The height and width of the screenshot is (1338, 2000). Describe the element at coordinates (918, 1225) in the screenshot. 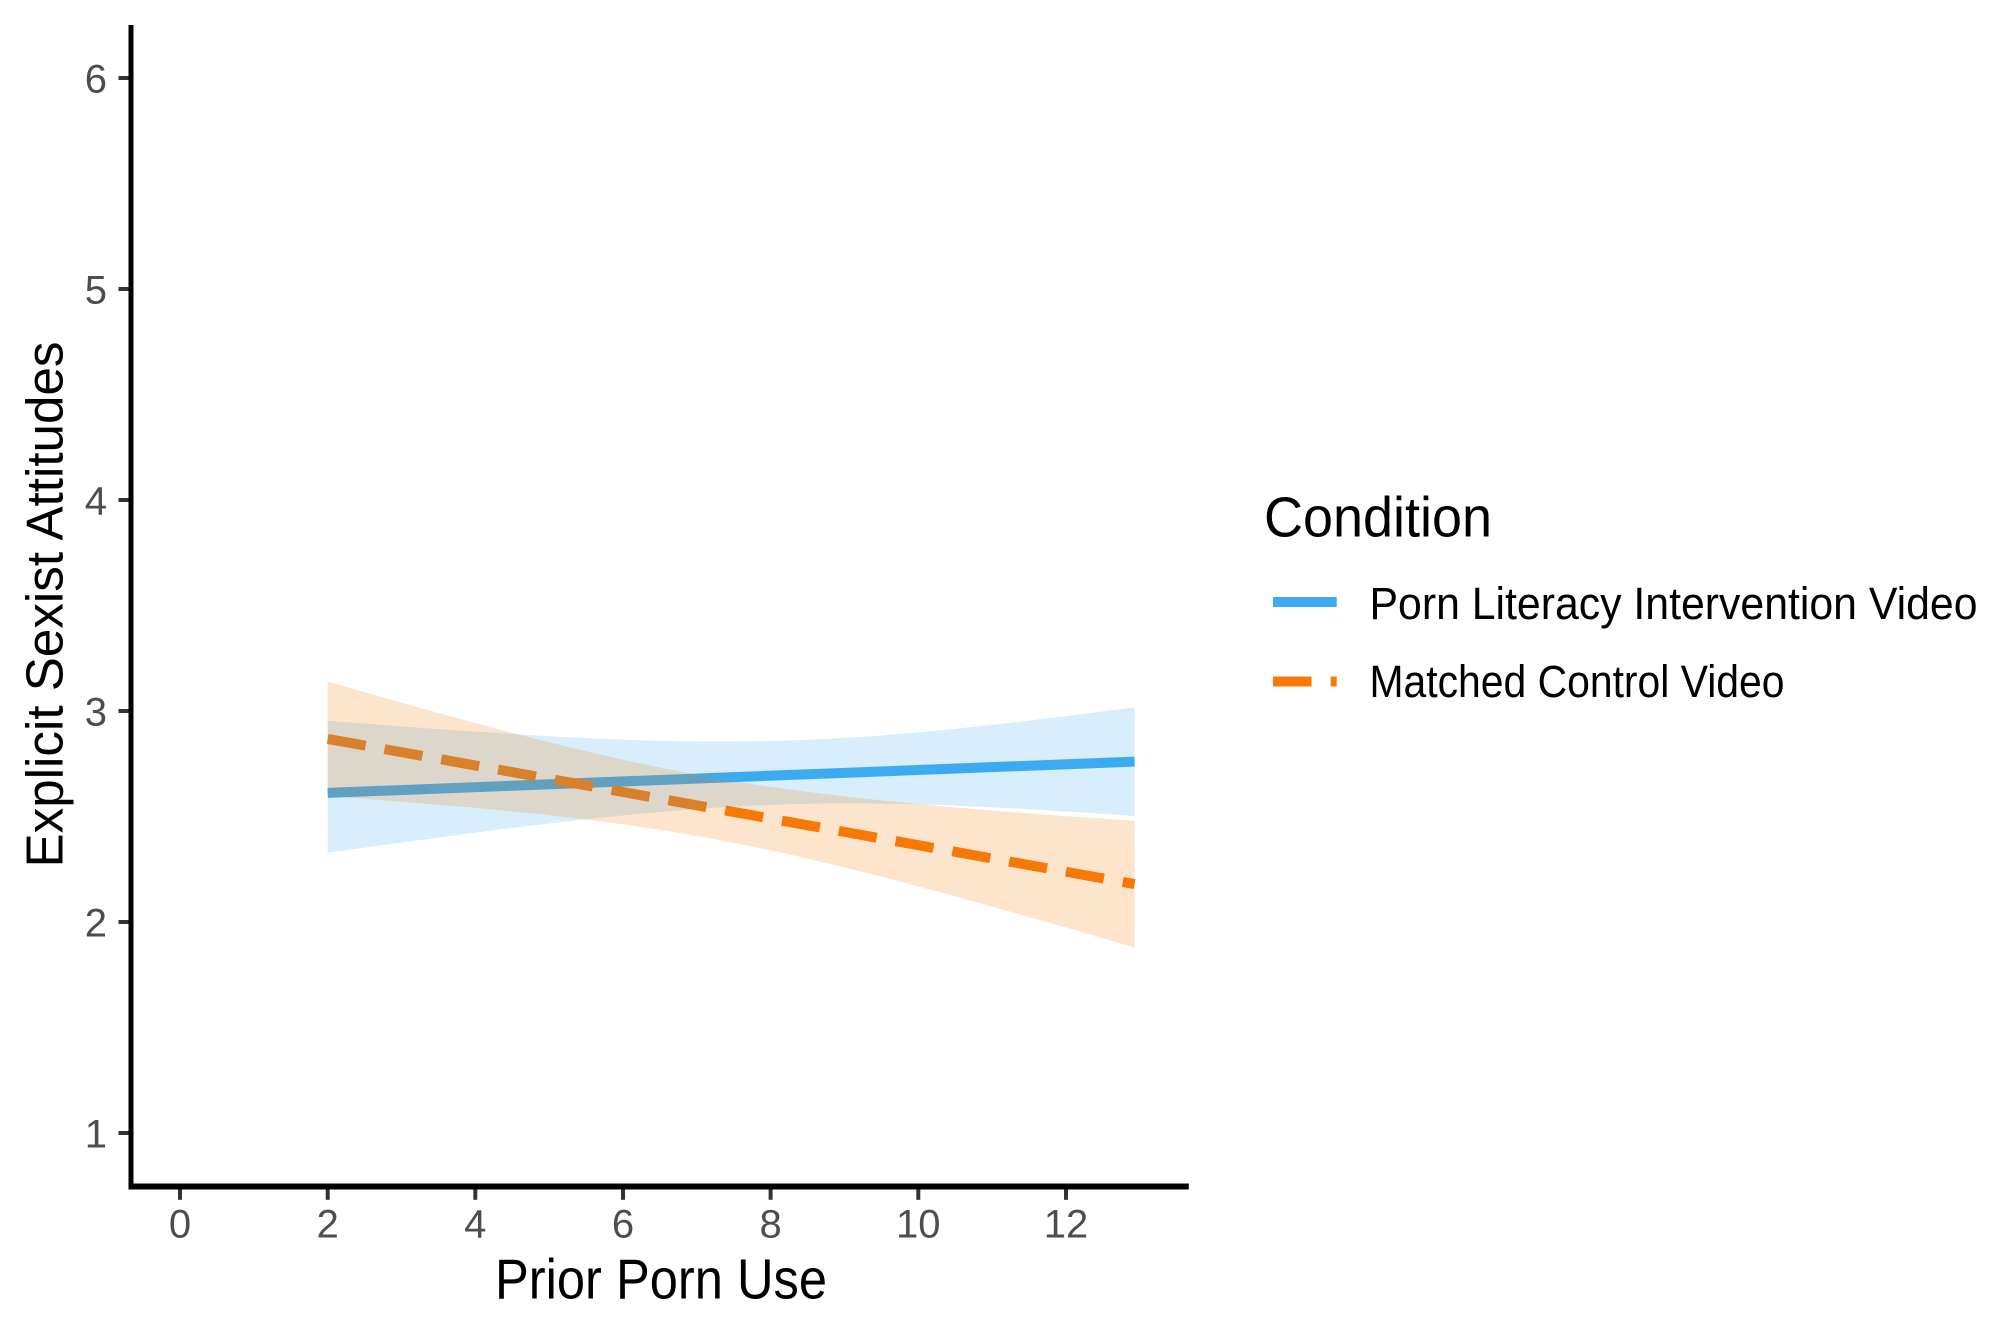

I see `svg-text: 10` at that location.